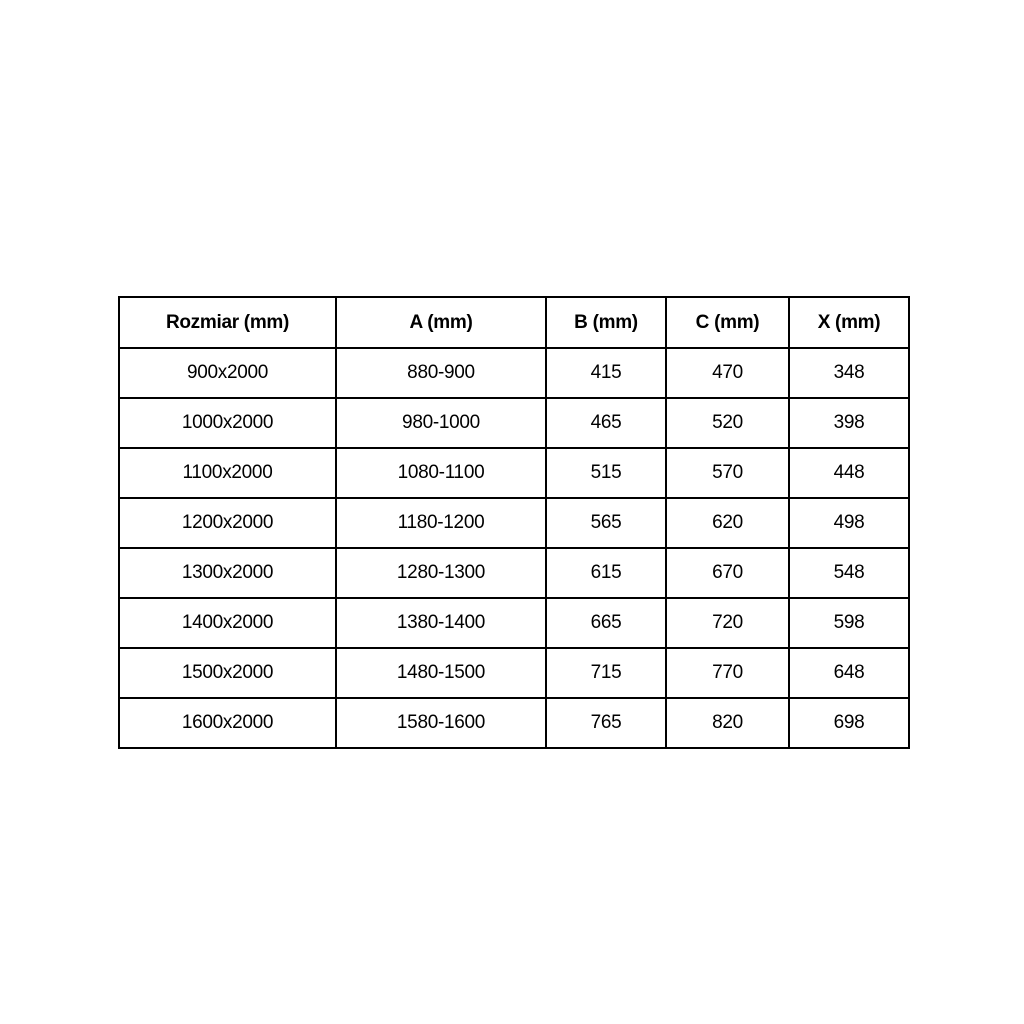 The width and height of the screenshot is (1024, 1024). Describe the element at coordinates (727, 373) in the screenshot. I see `table-cell: 470` at that location.